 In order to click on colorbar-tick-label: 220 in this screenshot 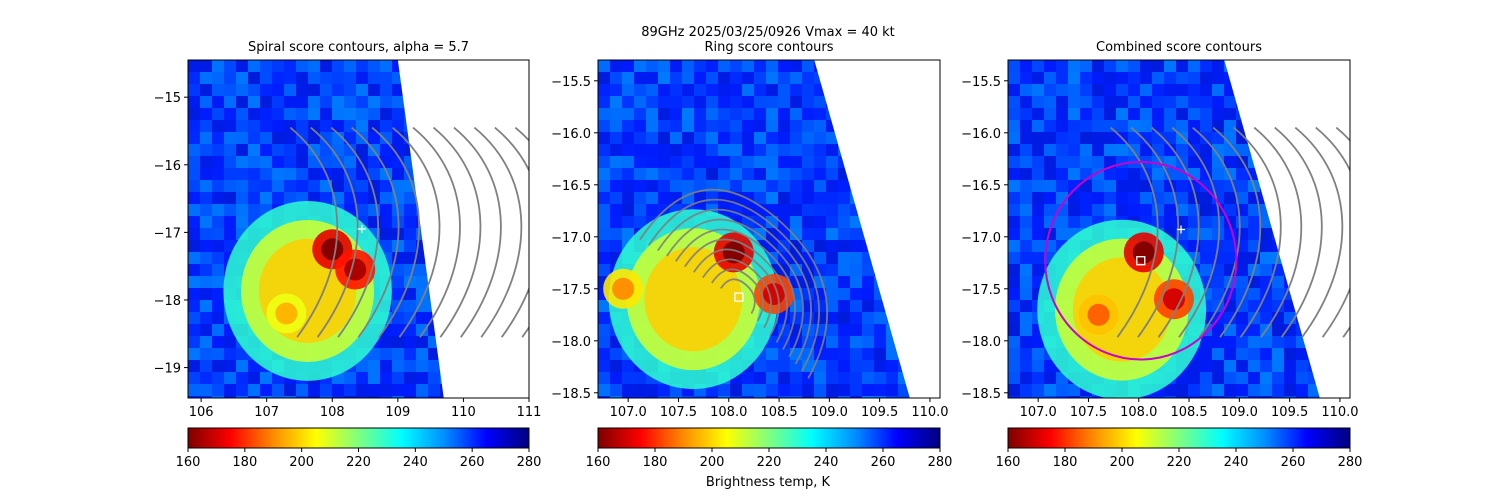, I will do `click(358, 462)`.